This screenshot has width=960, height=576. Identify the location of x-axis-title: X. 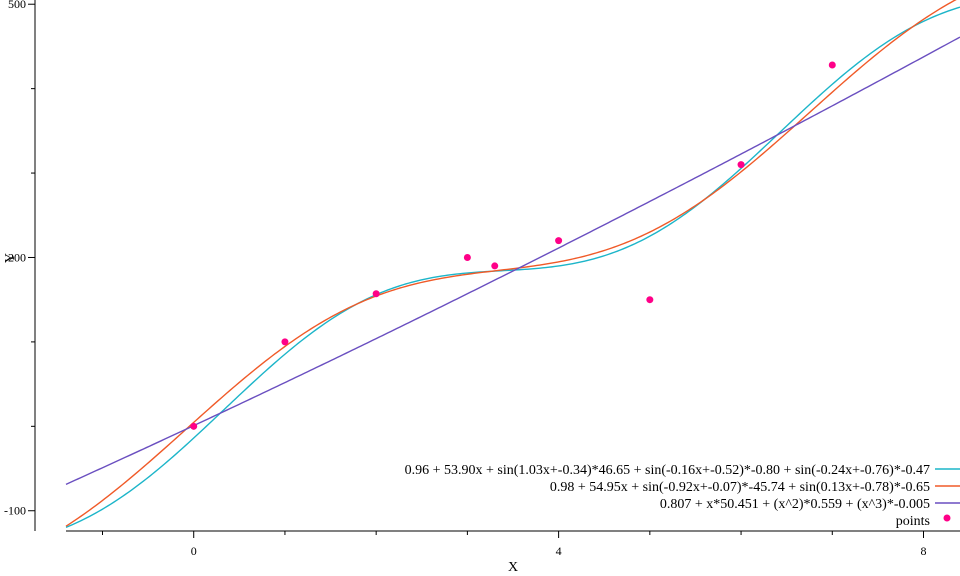
(513, 567).